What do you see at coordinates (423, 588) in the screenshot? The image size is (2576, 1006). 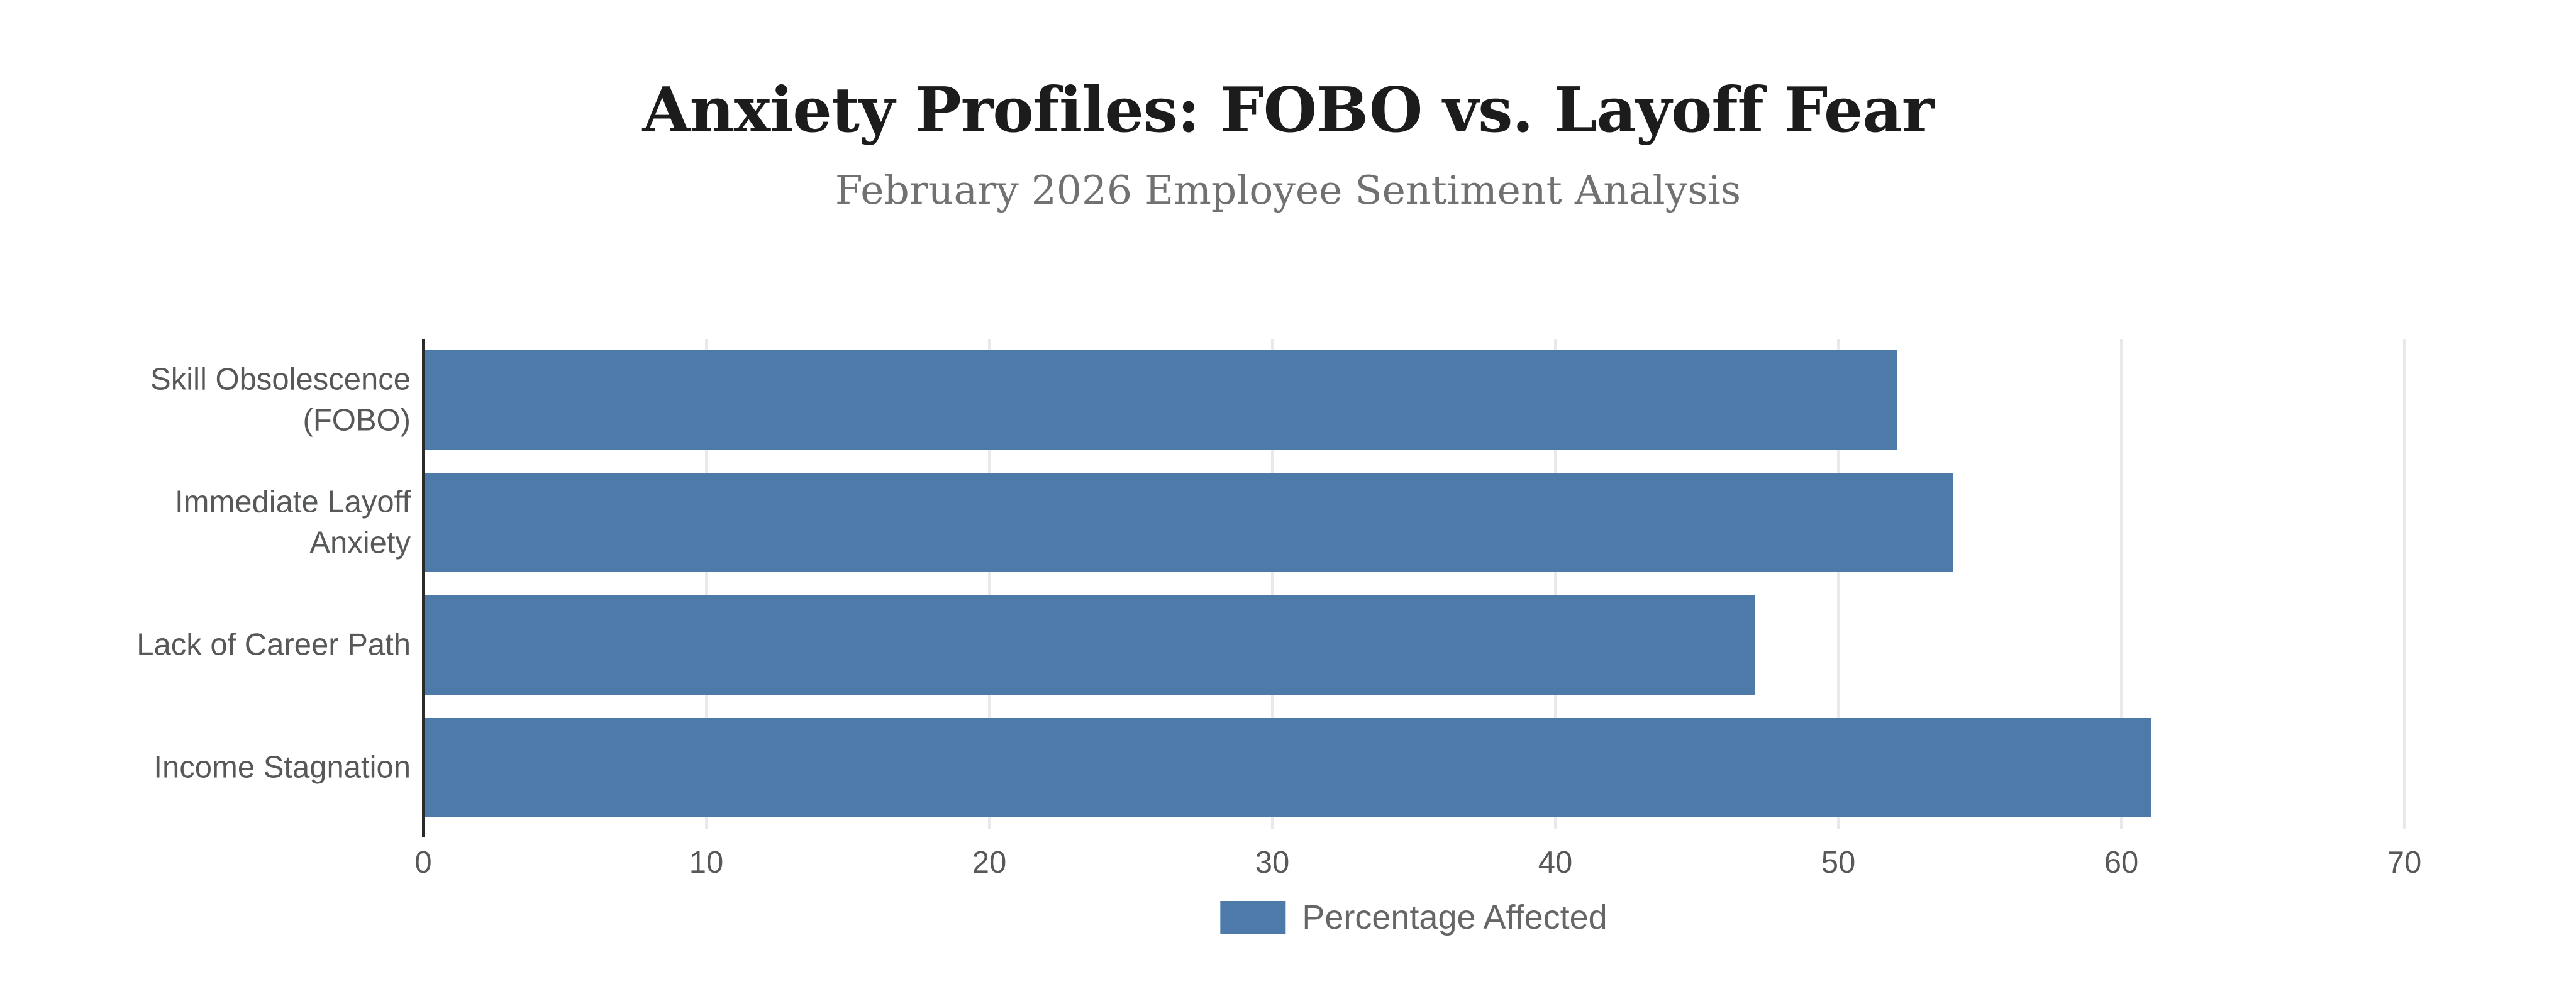 I see `y-axis-line` at bounding box center [423, 588].